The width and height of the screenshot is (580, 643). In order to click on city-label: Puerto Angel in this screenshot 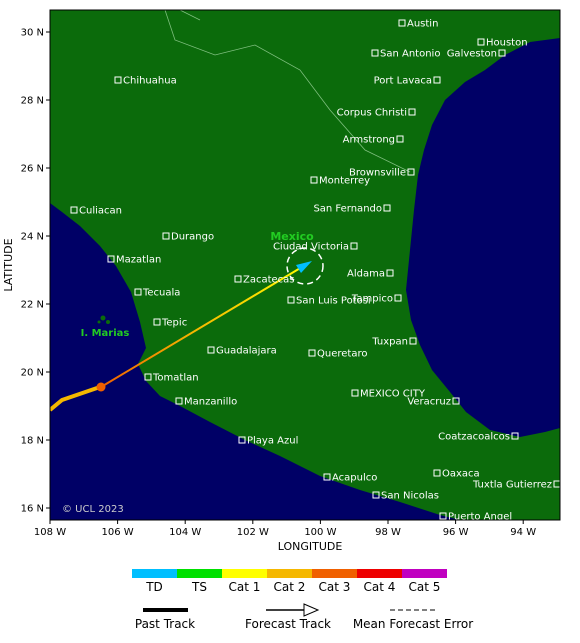, I will do `click(480, 517)`.